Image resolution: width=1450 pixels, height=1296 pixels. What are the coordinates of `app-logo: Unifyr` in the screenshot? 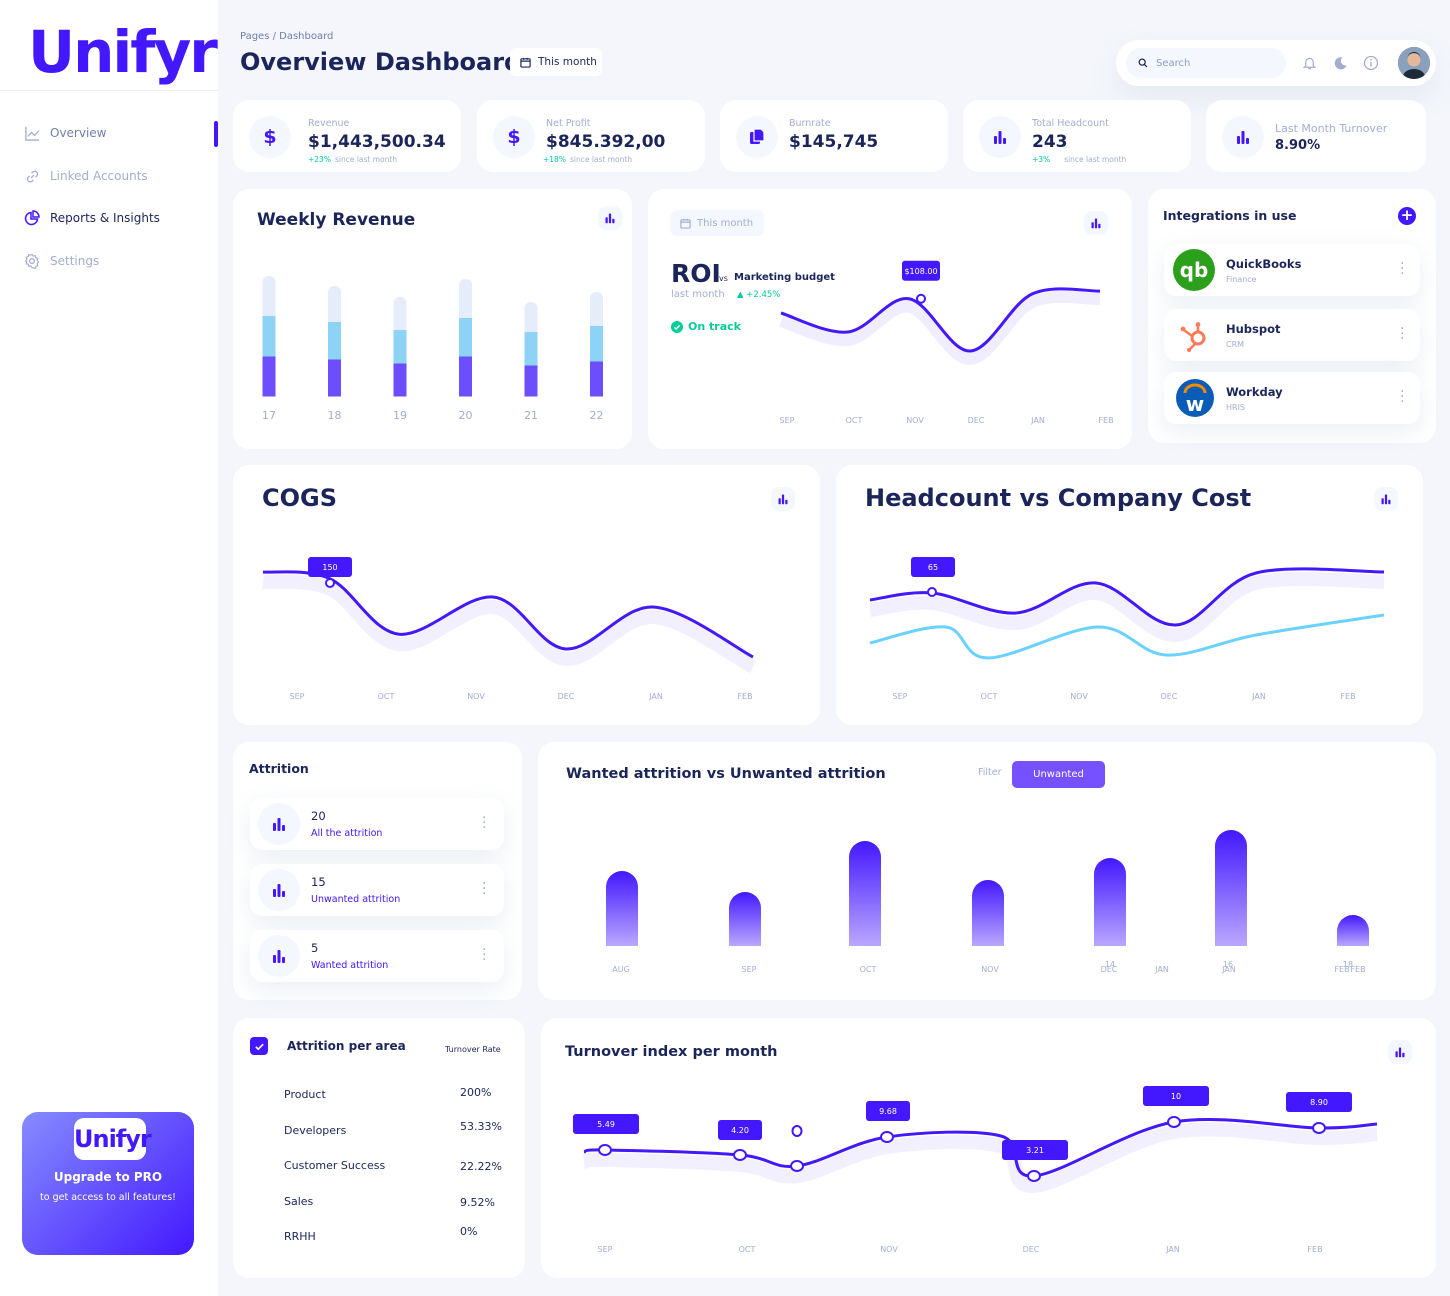 It's located at (123, 52).